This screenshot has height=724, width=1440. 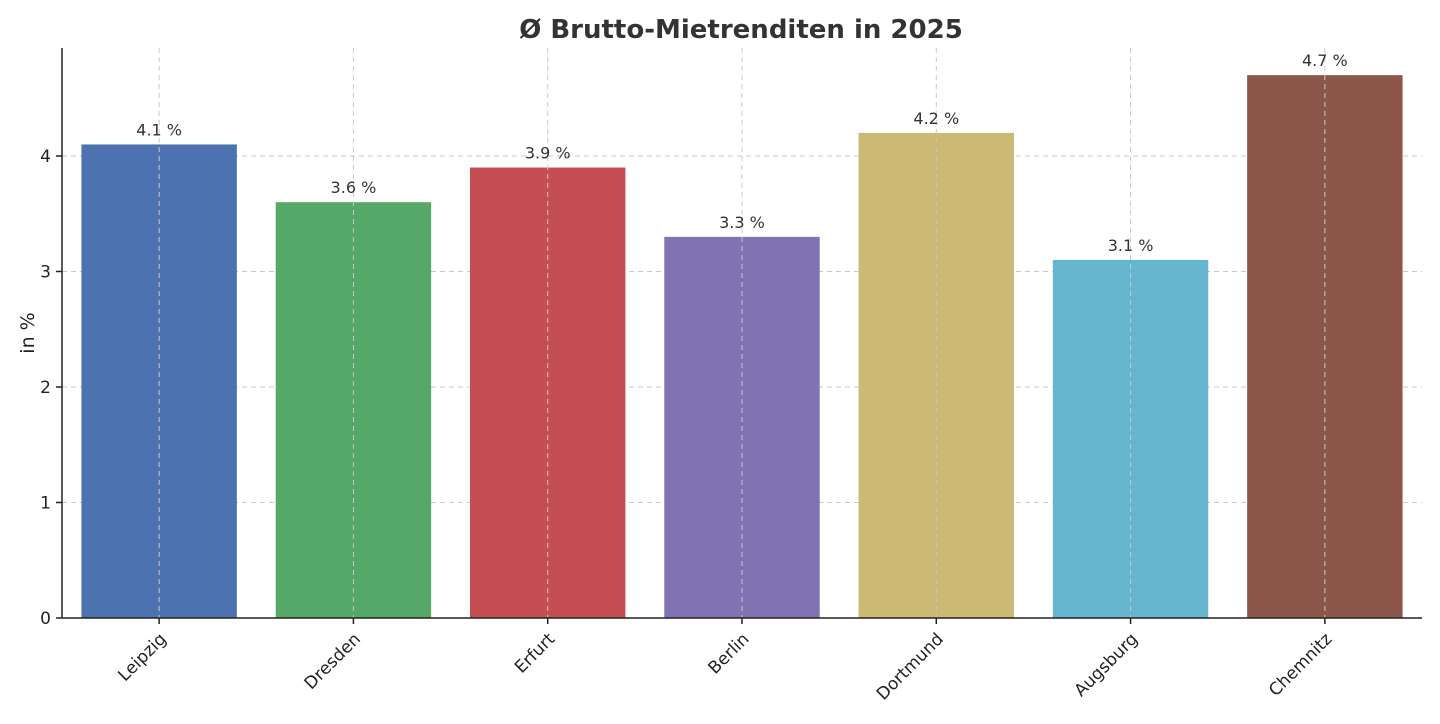 What do you see at coordinates (1325, 60) in the screenshot?
I see `data-label: 4.7 %` at bounding box center [1325, 60].